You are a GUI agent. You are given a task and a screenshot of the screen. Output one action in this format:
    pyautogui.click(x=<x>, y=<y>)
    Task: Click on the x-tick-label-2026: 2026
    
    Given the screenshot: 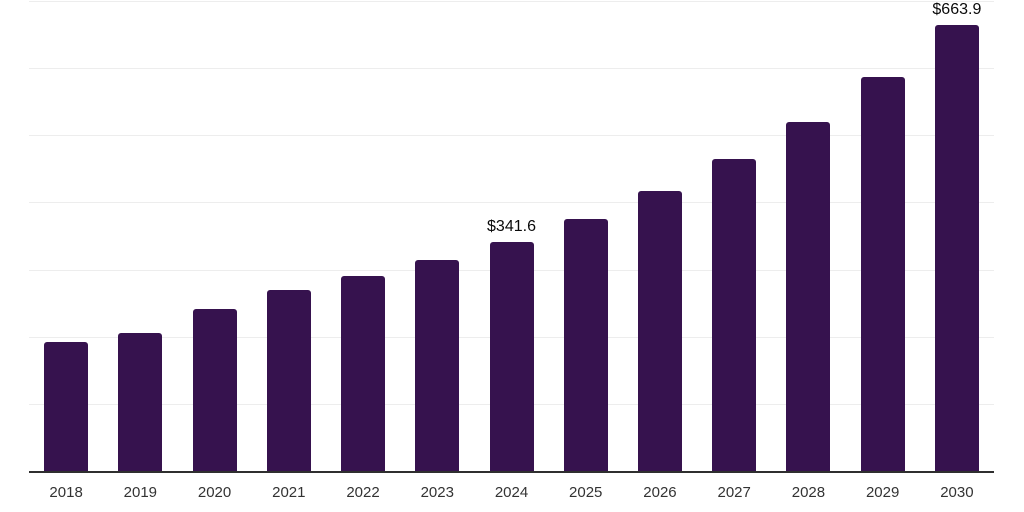 What is the action you would take?
    pyautogui.click(x=660, y=492)
    